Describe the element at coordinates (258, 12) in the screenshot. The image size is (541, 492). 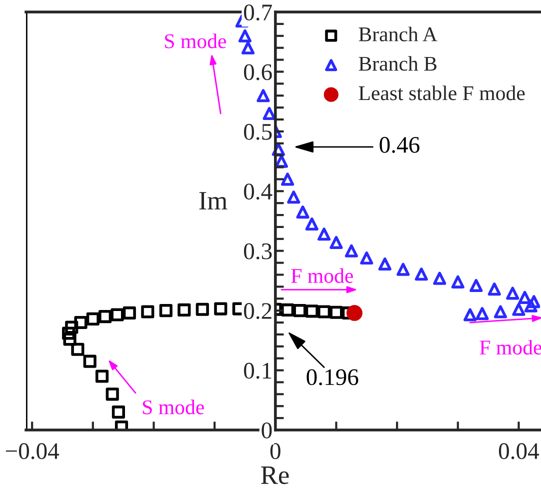
I see `y-tick-label: 0.7` at that location.